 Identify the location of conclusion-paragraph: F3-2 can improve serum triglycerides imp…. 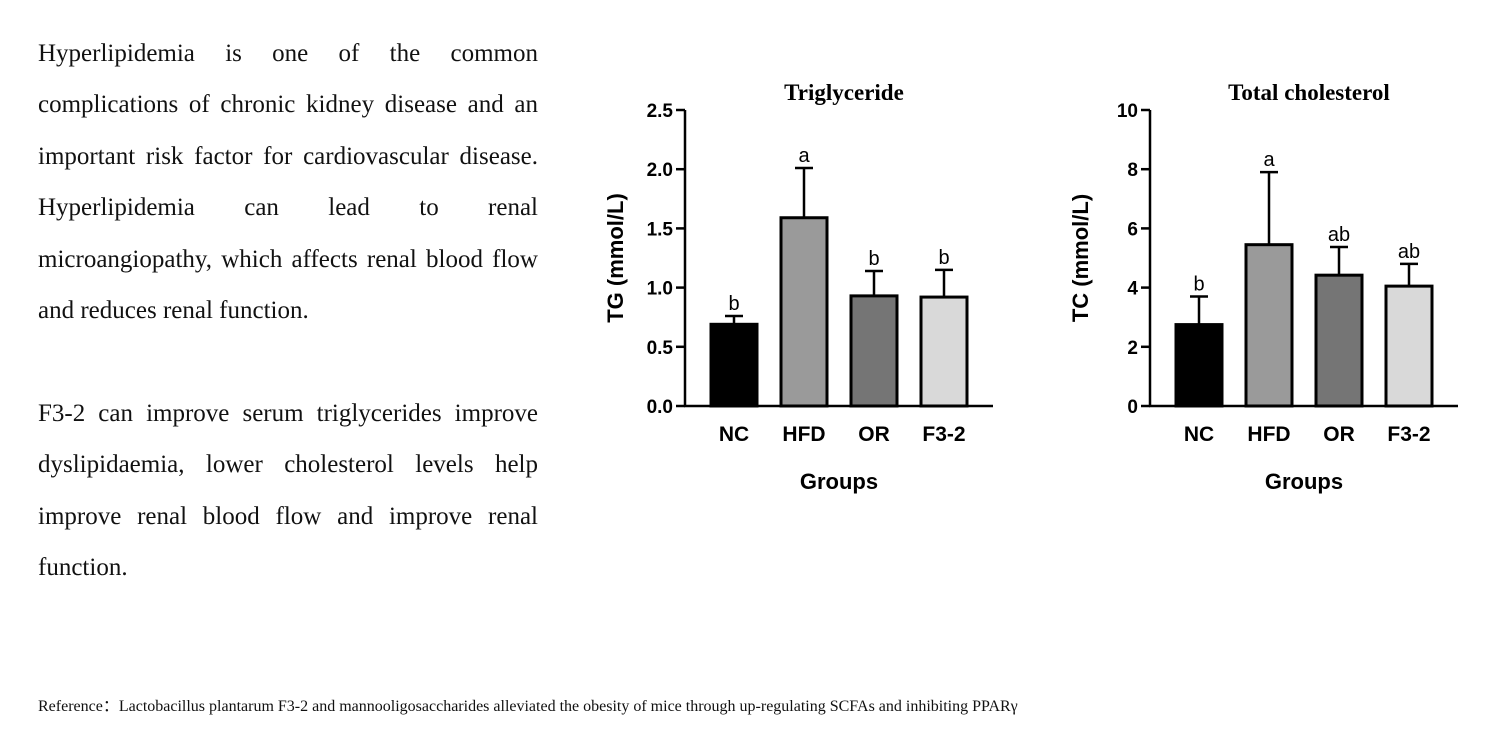
(288, 491).